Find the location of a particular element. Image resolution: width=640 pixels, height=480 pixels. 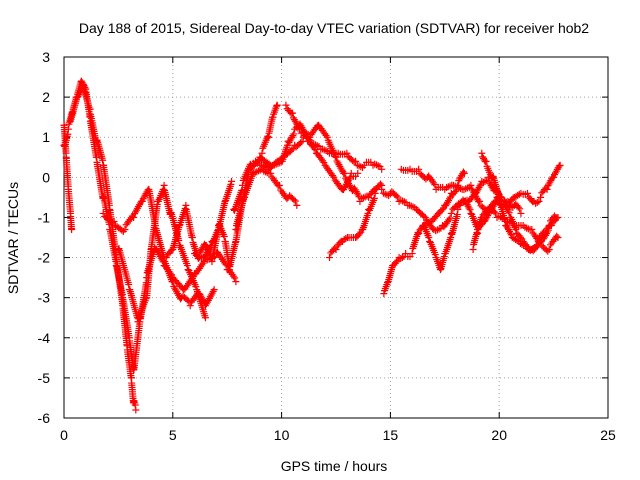

y-tick-label: 3 is located at coordinates (46, 57).